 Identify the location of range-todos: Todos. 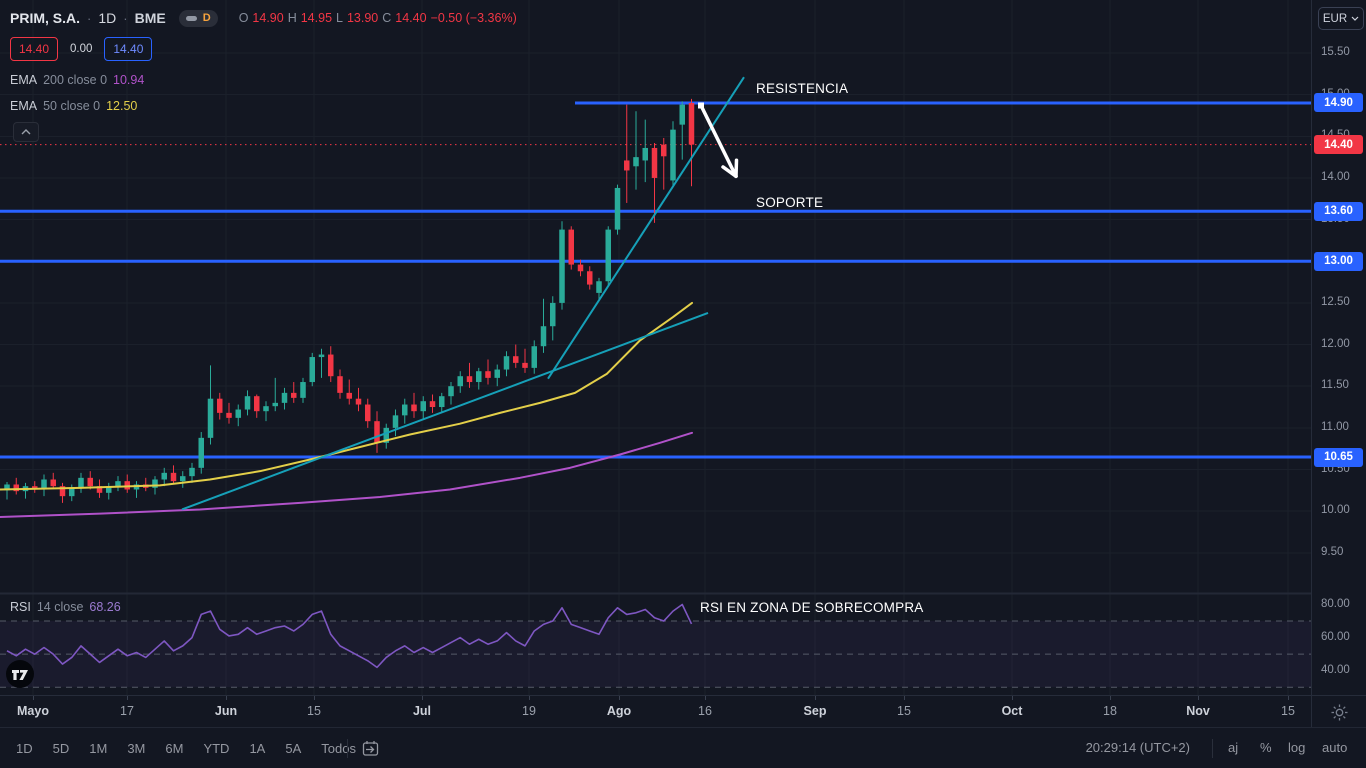
(338, 748).